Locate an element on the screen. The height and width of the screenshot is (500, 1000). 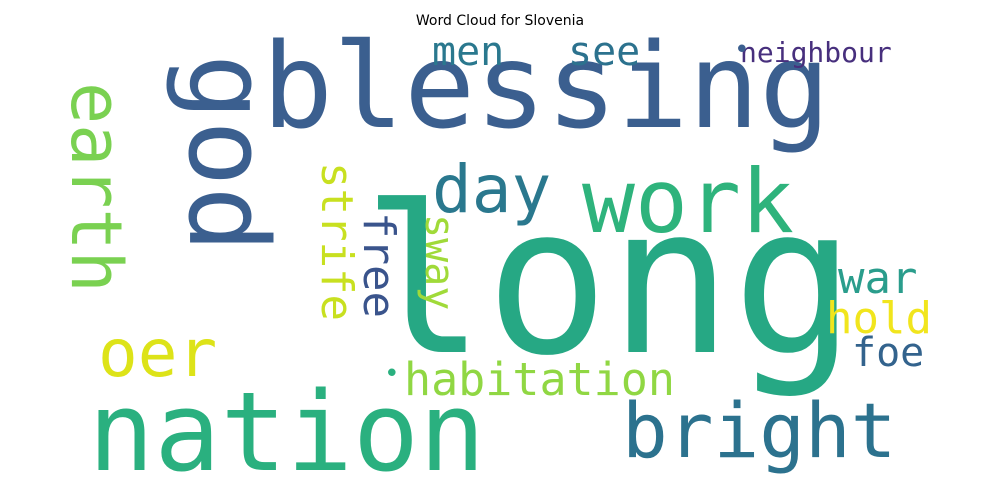
word-free: free is located at coordinates (378, 265).